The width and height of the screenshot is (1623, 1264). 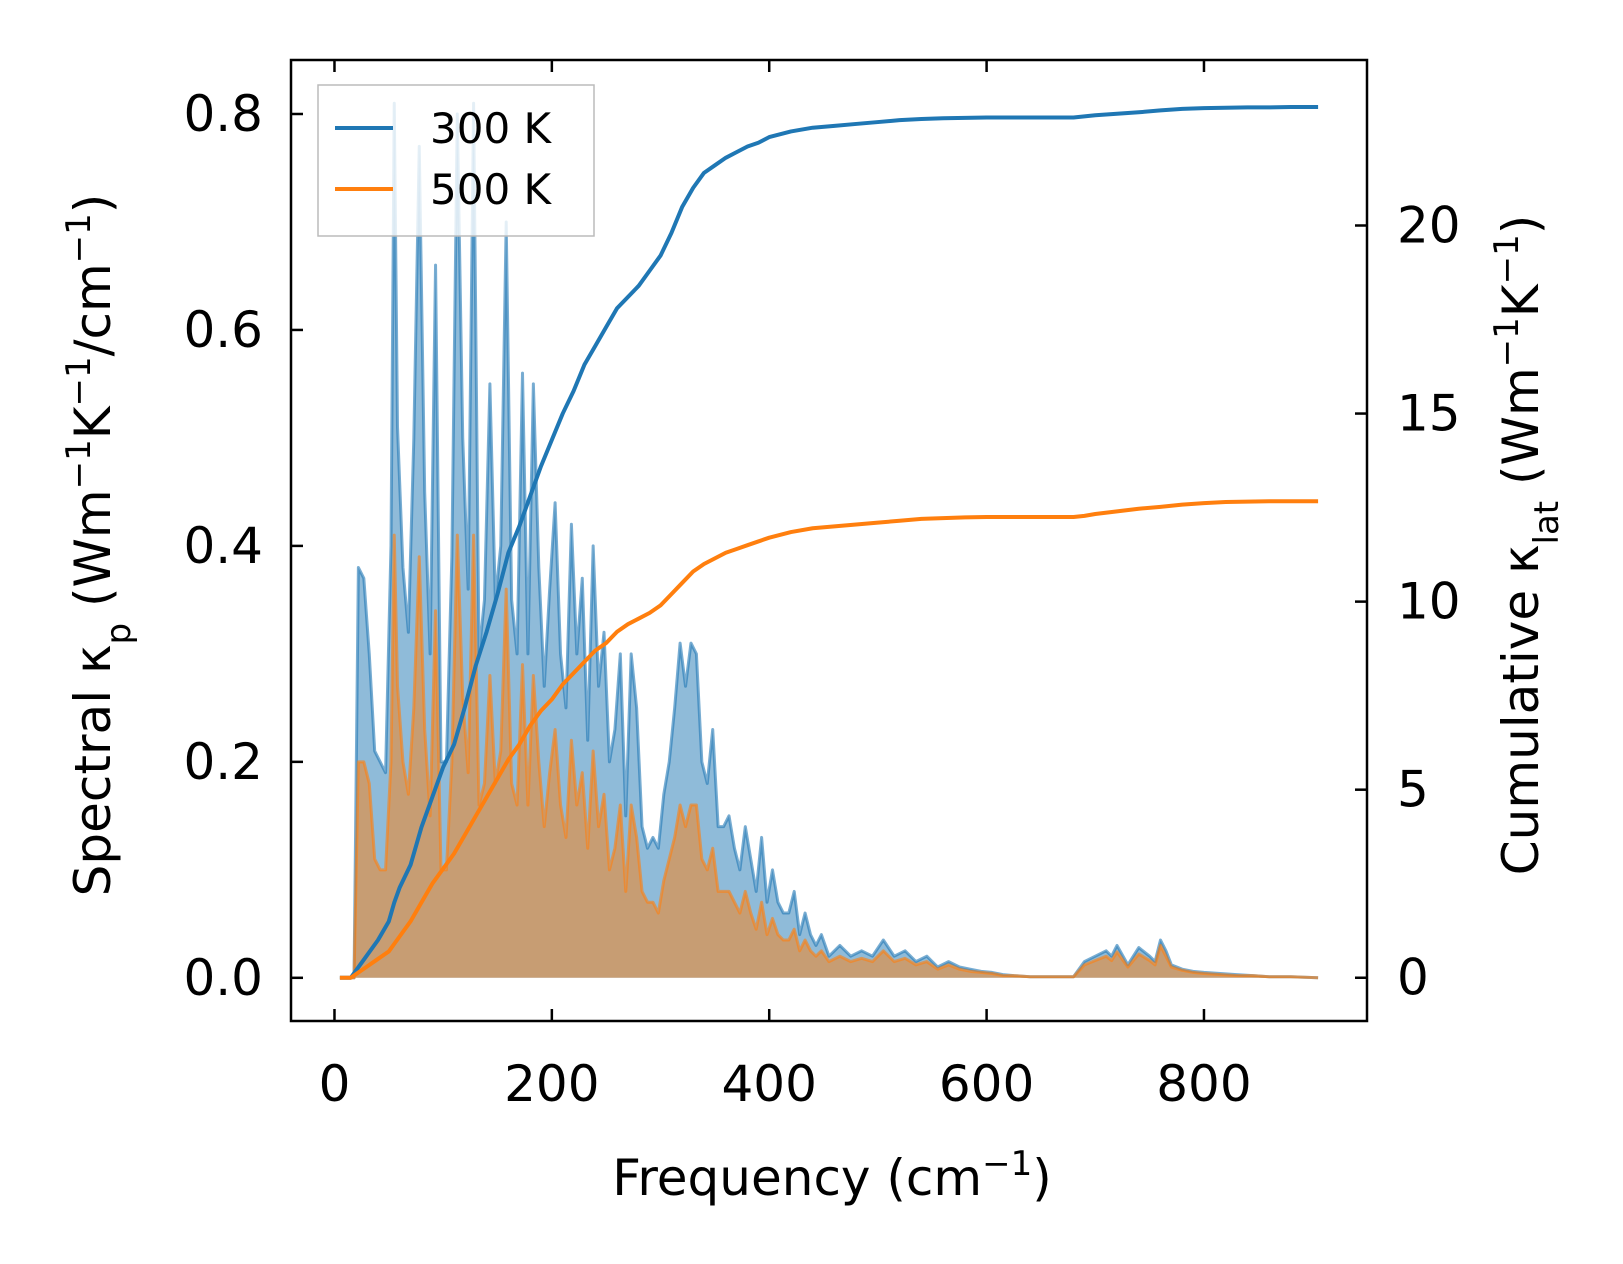 What do you see at coordinates (1042, 1178) in the screenshot?
I see `x-axis-label-tail: )` at bounding box center [1042, 1178].